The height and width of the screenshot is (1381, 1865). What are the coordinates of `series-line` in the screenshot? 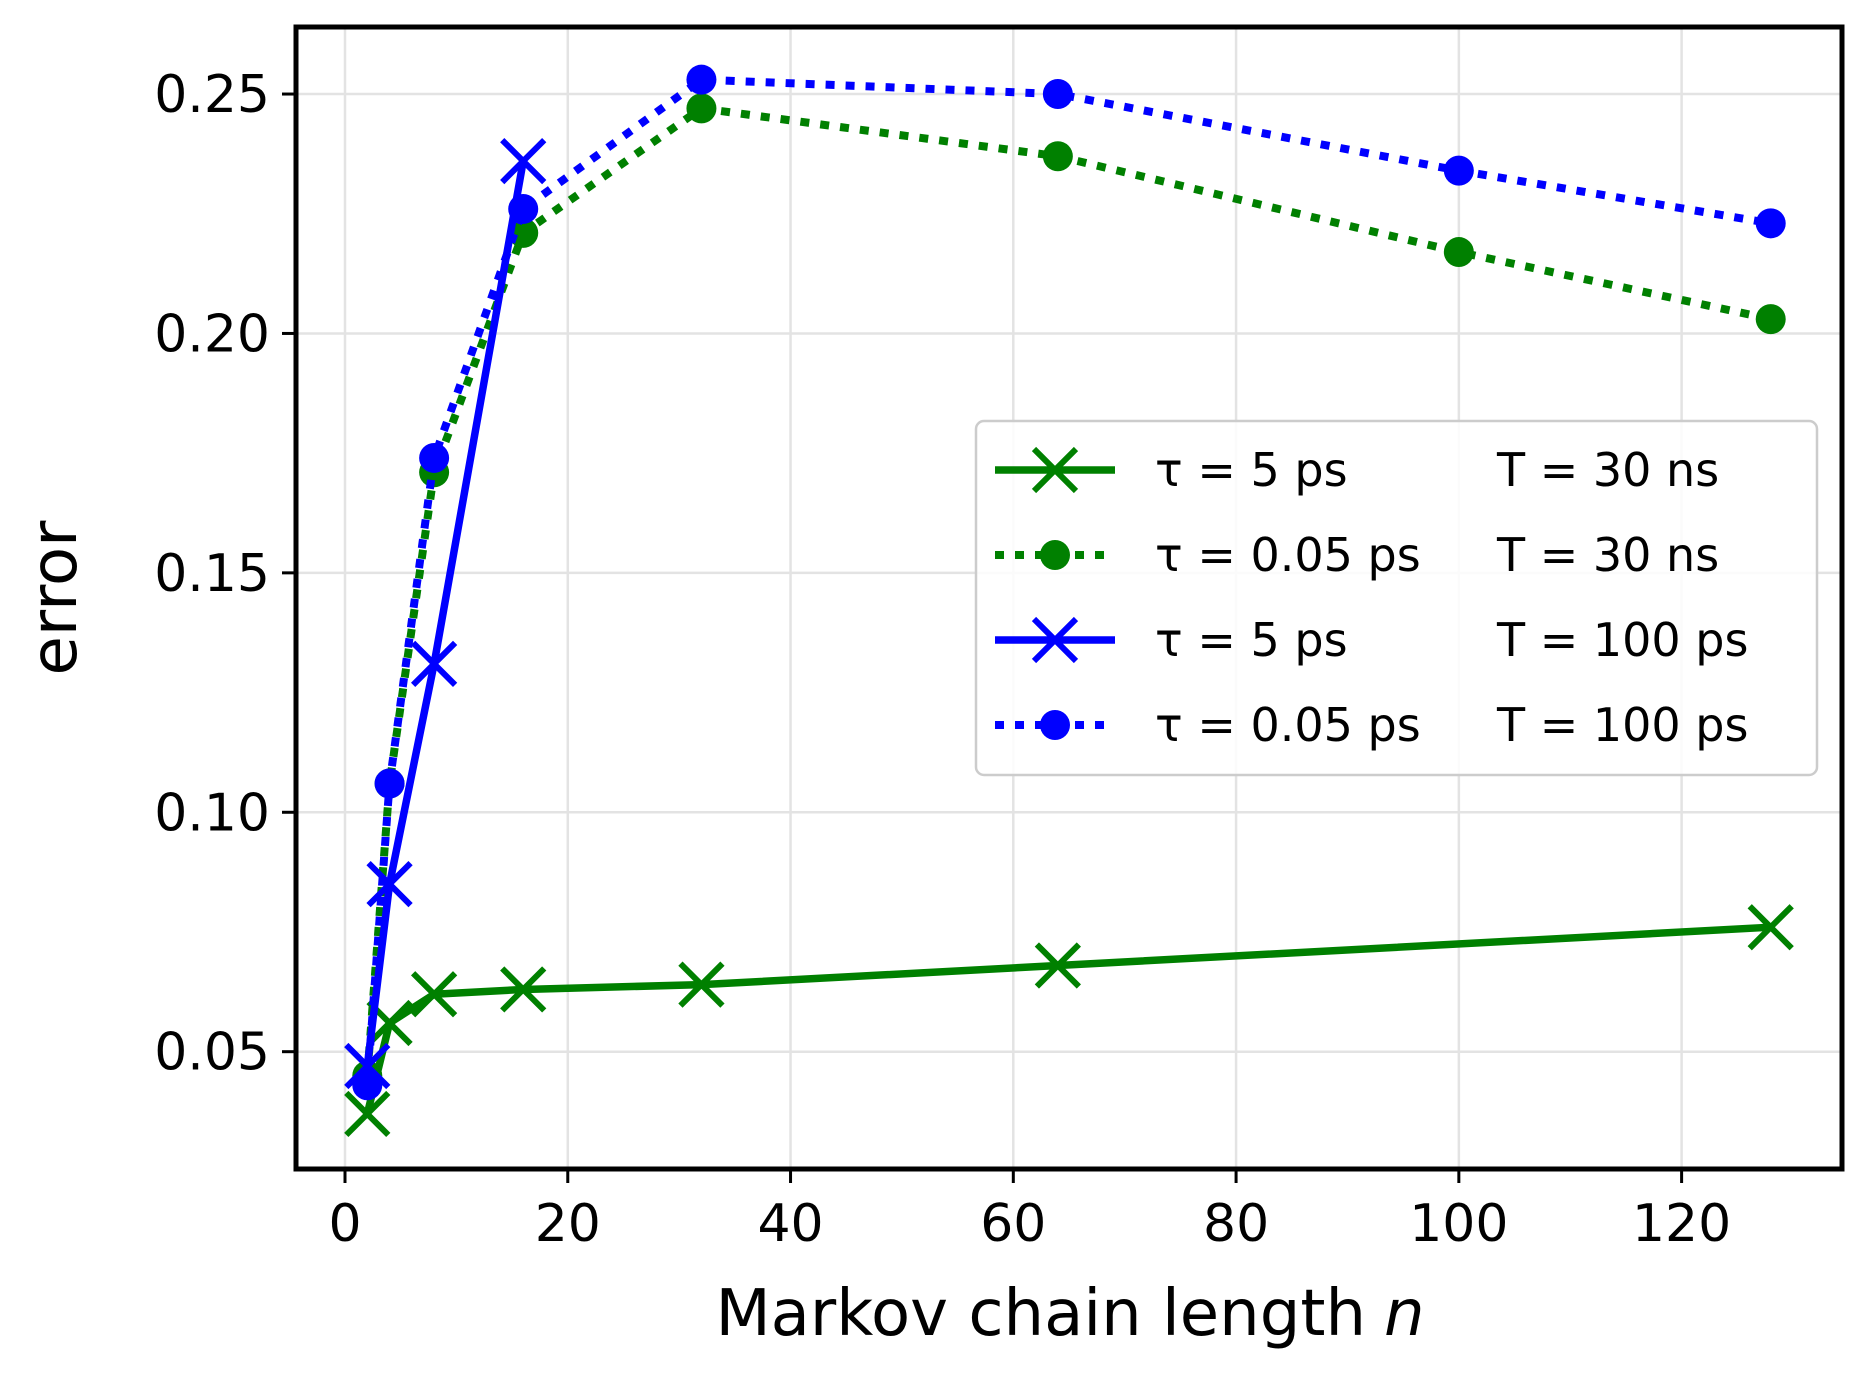 It's located at (445, 613).